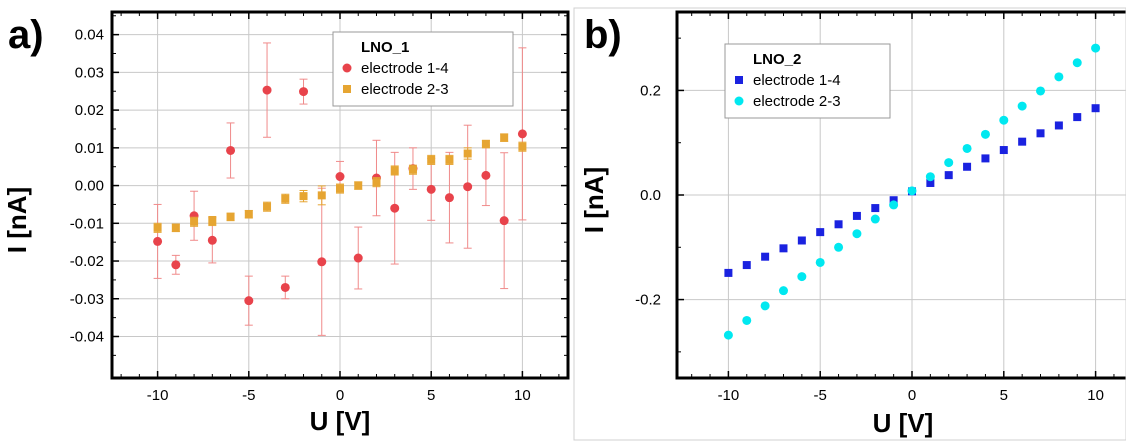 This screenshot has width=1126, height=443. I want to click on panel-label: b), so click(603, 35).